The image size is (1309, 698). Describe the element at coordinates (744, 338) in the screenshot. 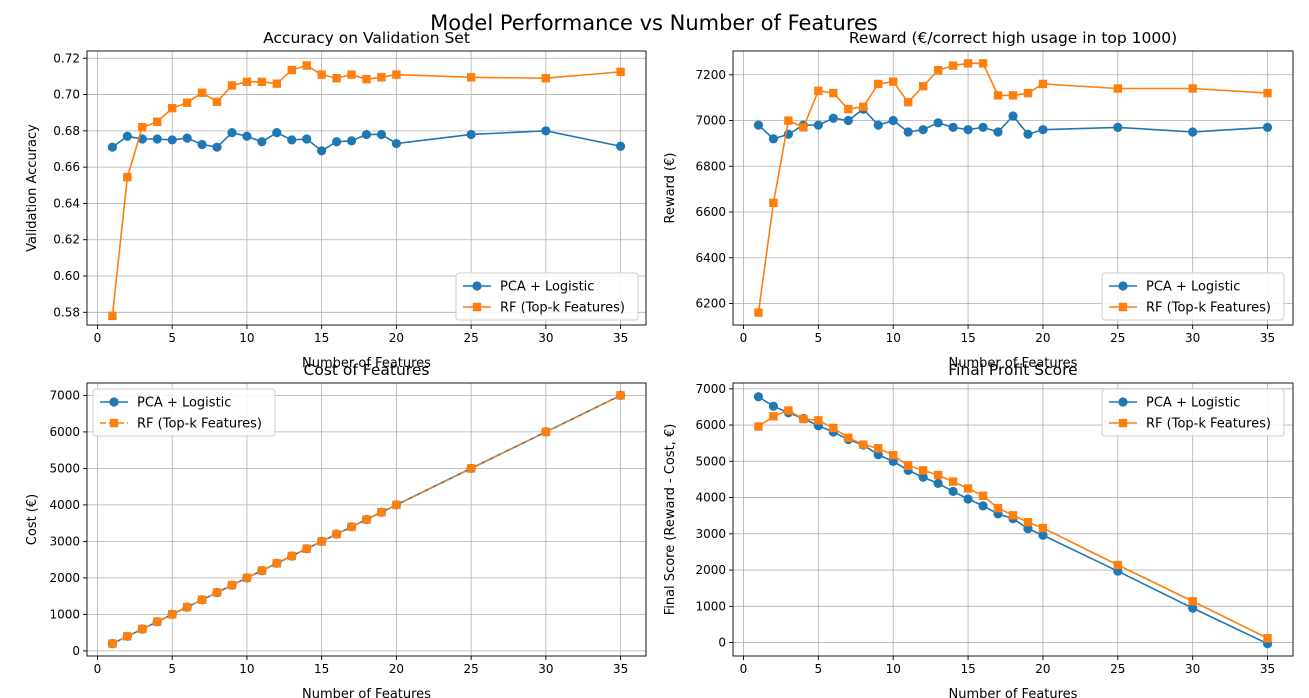

I see `x-tick-label: 0` at that location.